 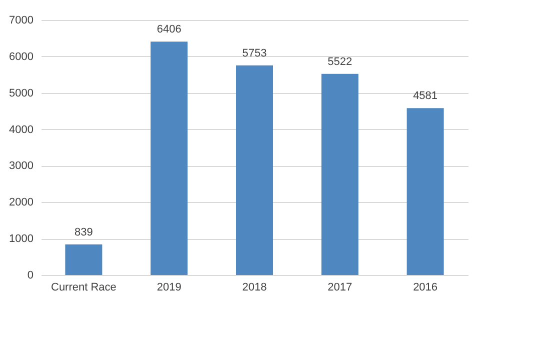 I want to click on data-label: 4581, so click(x=425, y=96).